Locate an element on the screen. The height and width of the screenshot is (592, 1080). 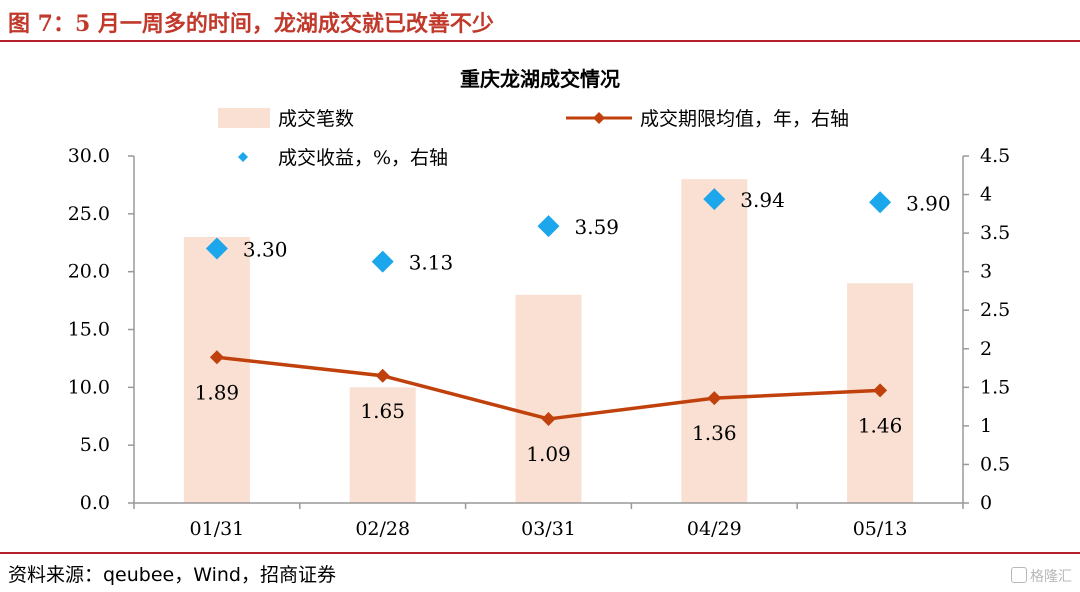
left-tick-label: 0.0 is located at coordinates (95, 503).